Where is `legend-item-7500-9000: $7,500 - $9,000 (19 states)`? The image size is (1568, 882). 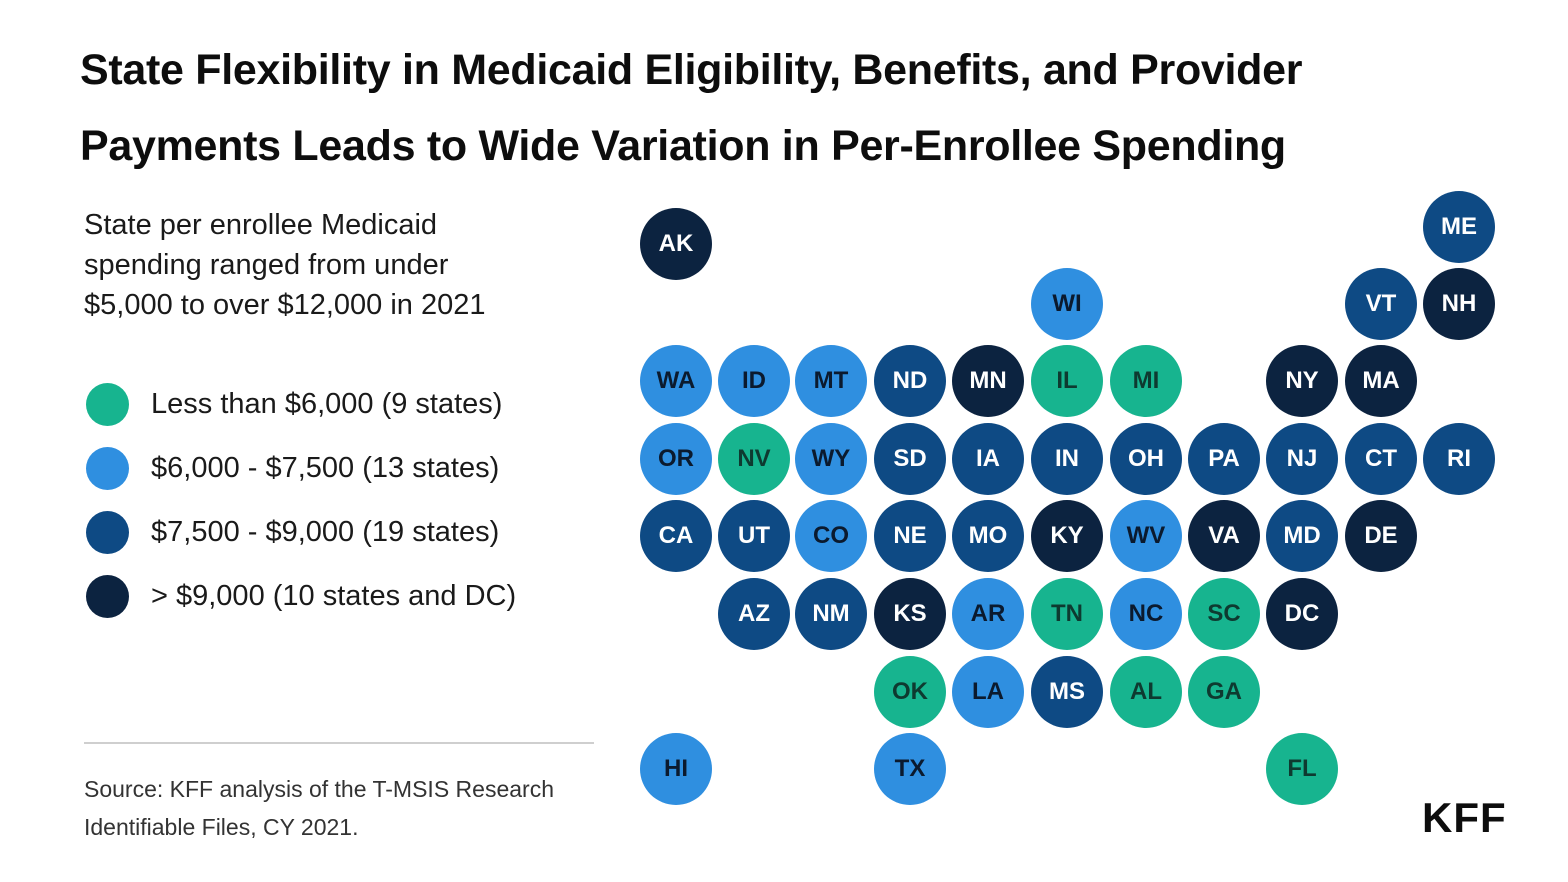 legend-item-7500-9000: $7,500 - $9,000 (19 states) is located at coordinates (301, 532).